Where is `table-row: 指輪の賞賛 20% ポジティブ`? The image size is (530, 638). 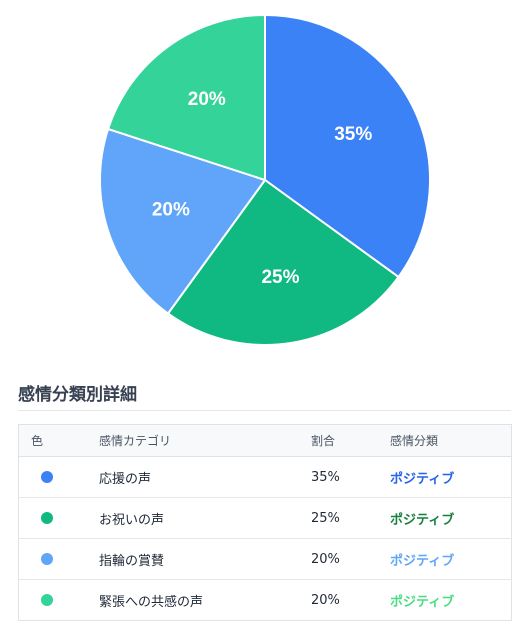
table-row: 指輪の賞賛 20% ポジティブ is located at coordinates (265, 559).